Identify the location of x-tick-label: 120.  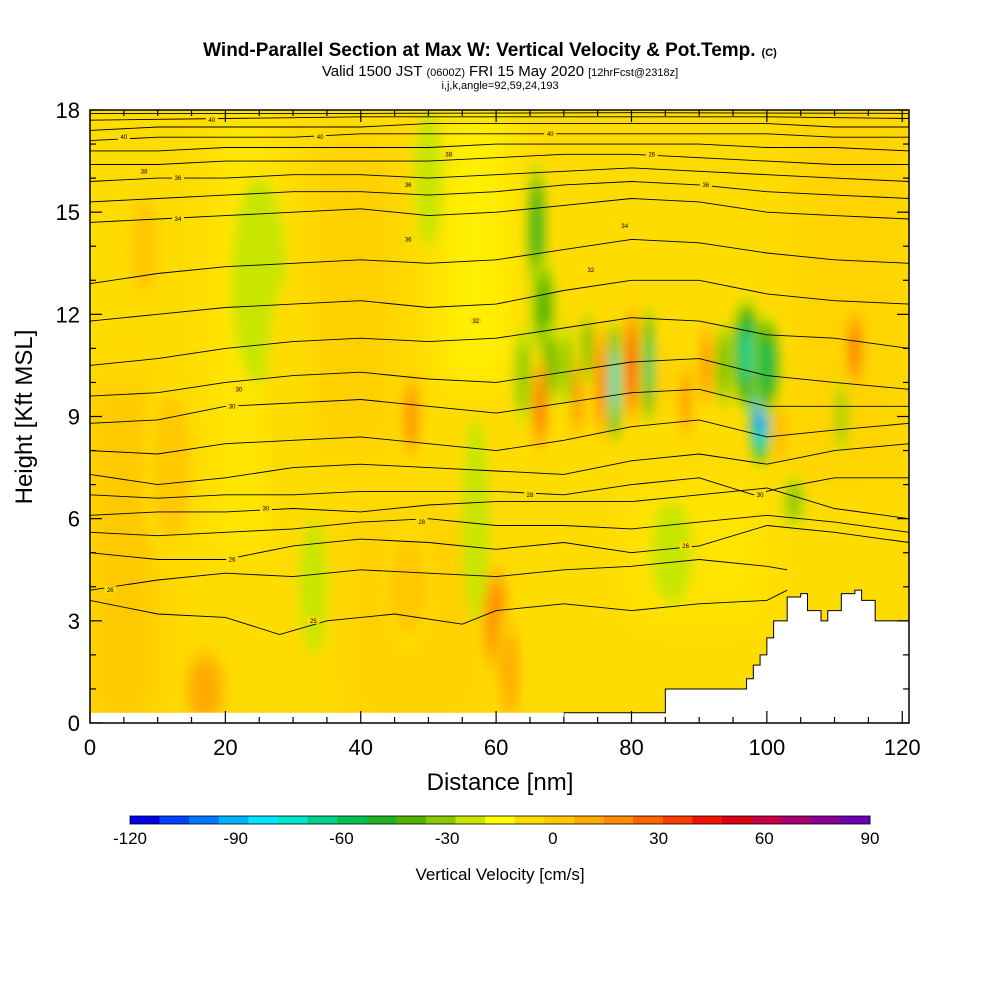
(902, 747).